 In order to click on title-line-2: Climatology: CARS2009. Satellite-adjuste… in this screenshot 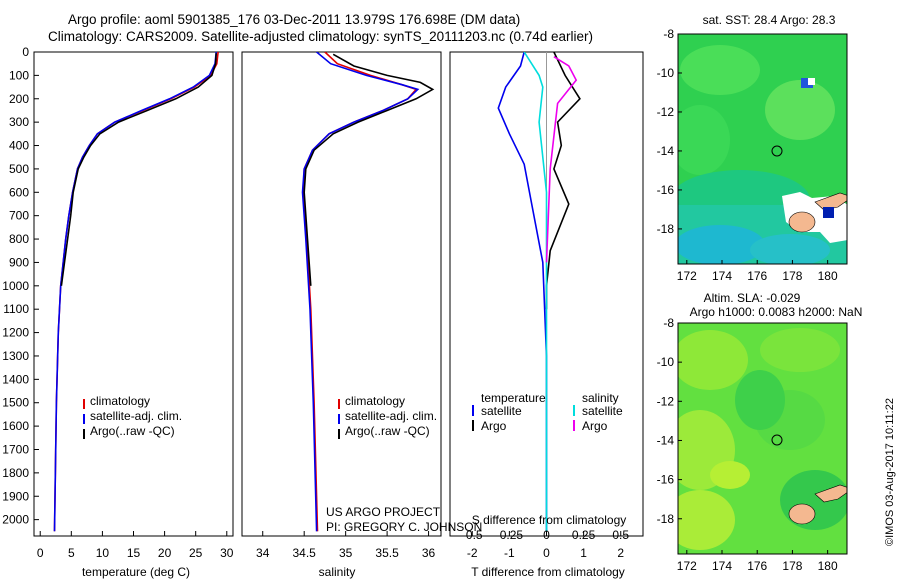, I will do `click(321, 36)`.